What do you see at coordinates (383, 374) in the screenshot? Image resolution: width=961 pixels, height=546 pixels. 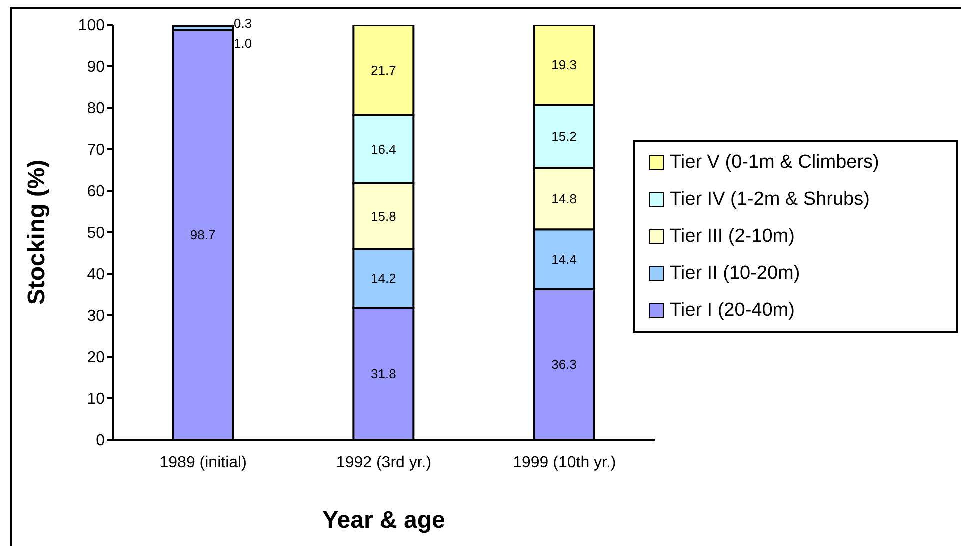 I see `data-label: 31.8` at bounding box center [383, 374].